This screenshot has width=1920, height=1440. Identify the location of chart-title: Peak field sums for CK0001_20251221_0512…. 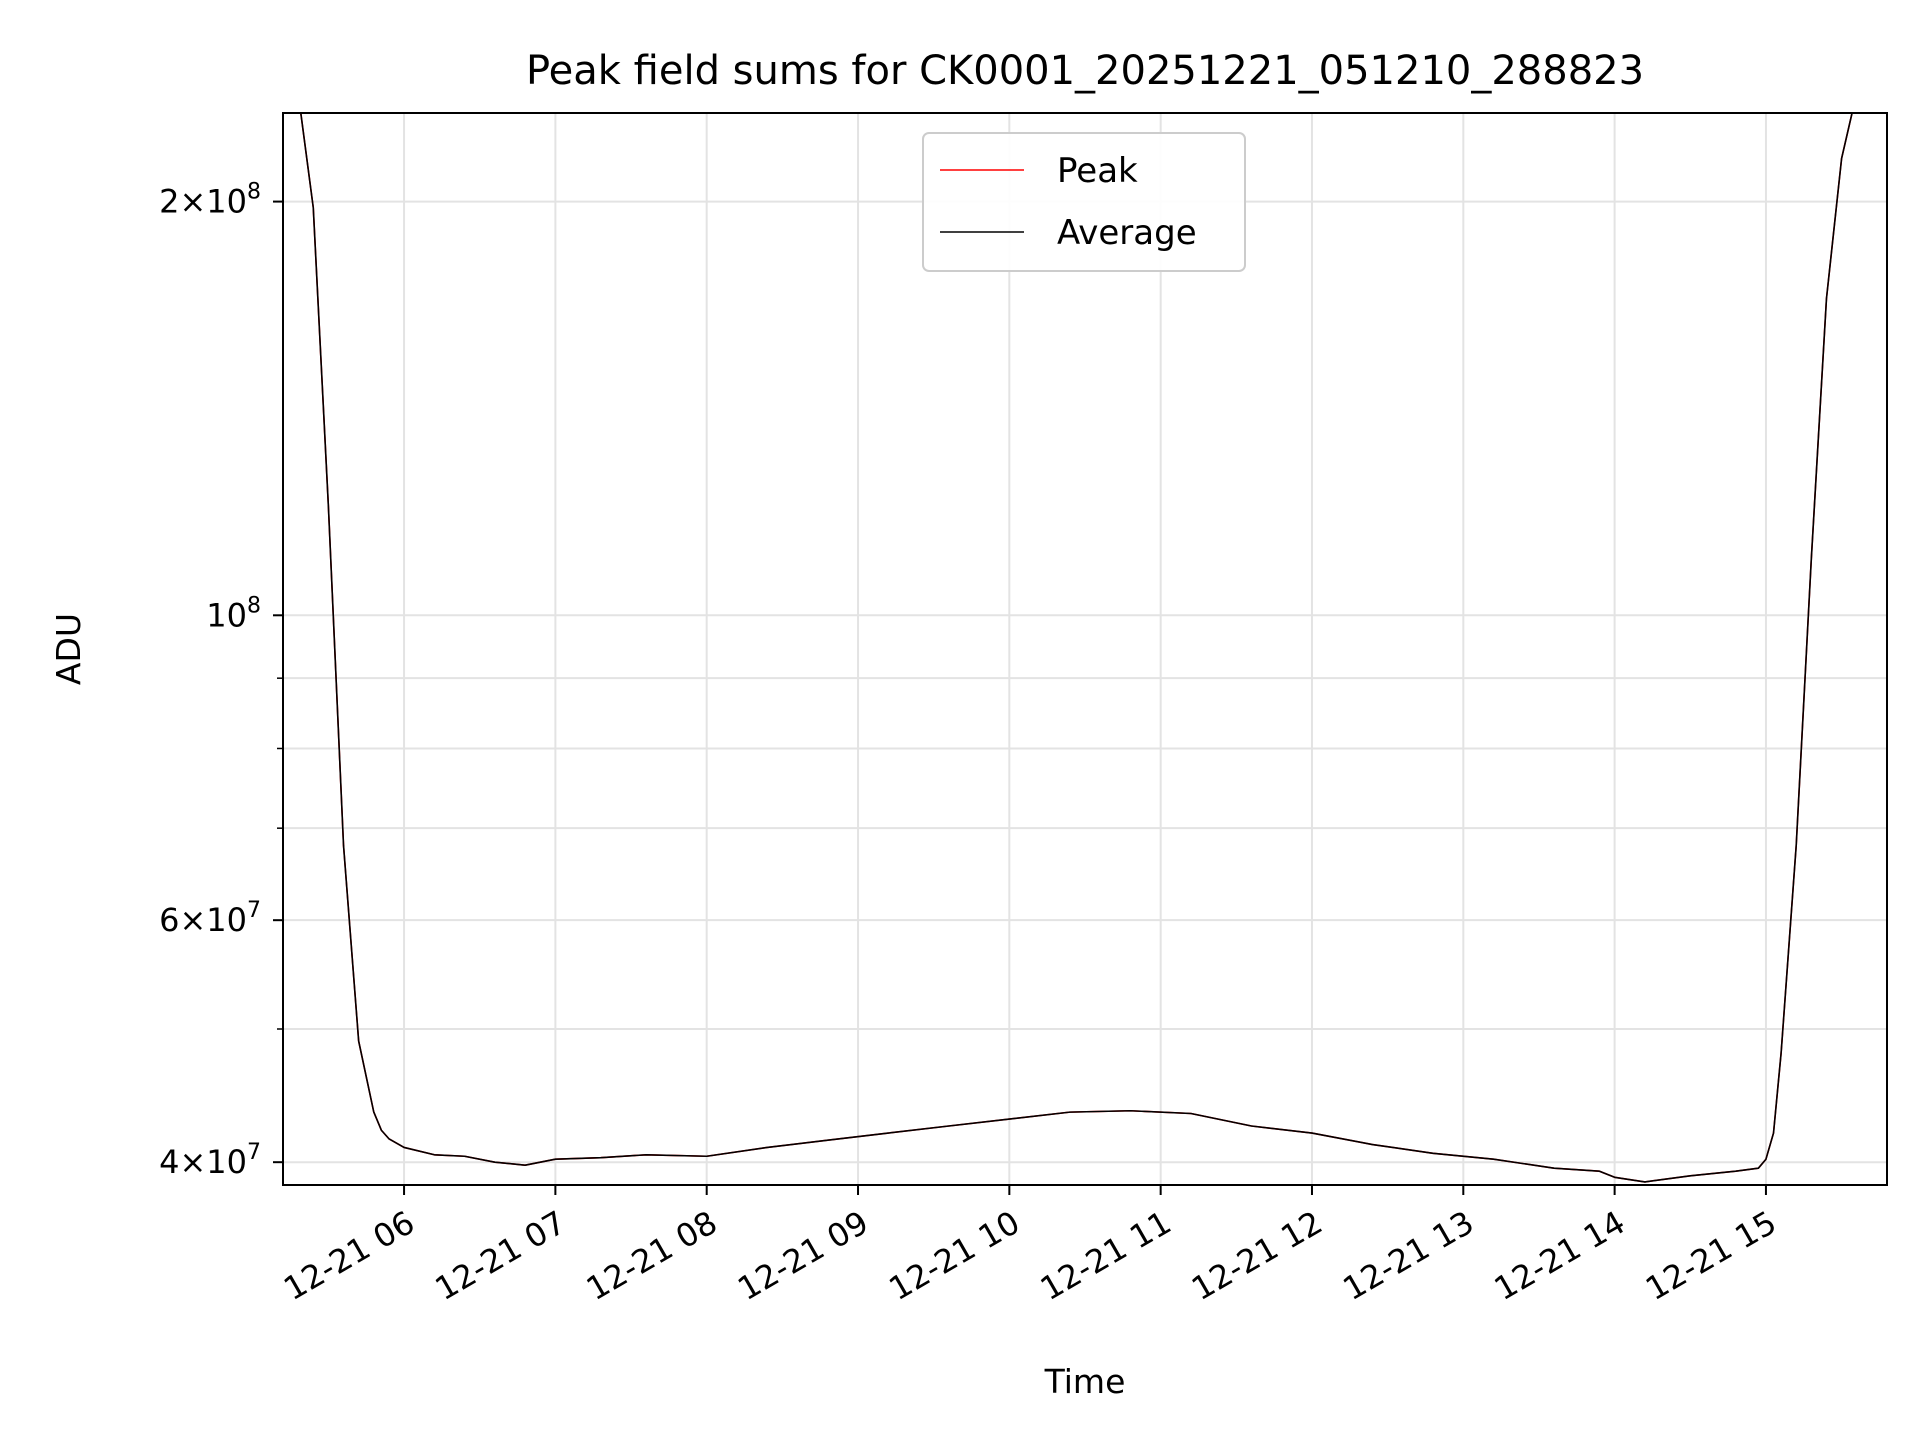
(1085, 71).